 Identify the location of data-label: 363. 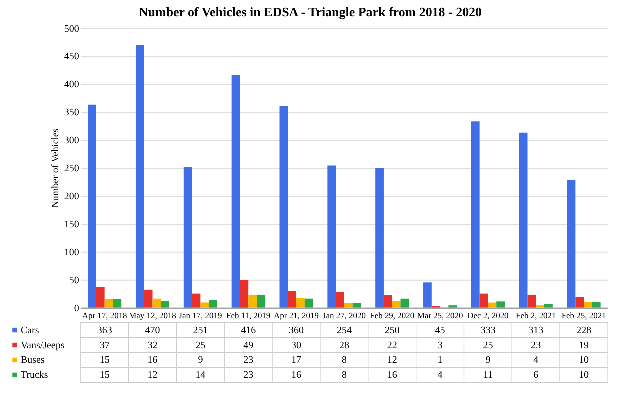
(104, 330).